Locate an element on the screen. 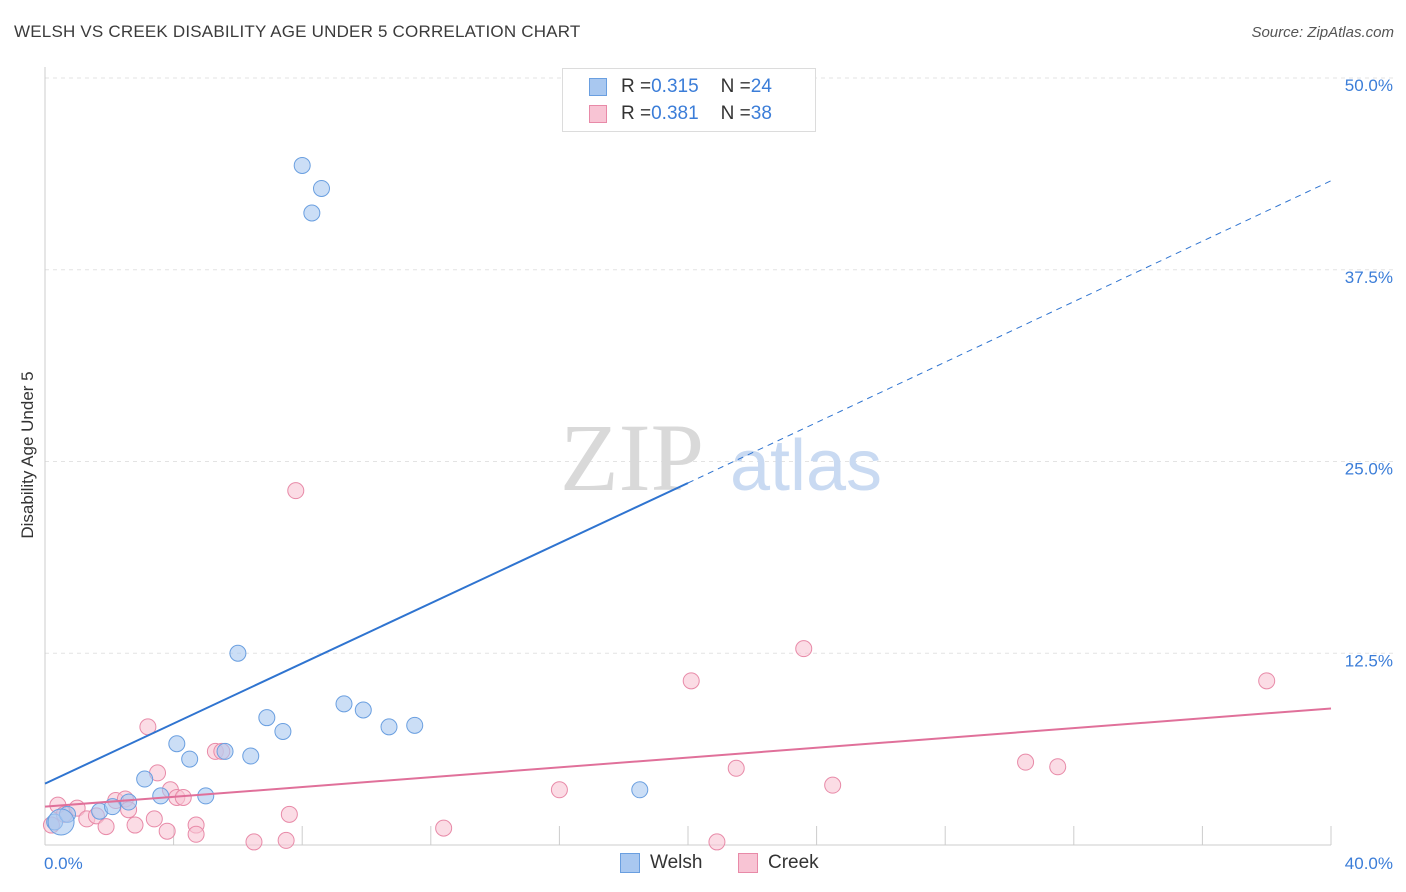 Image resolution: width=1406 pixels, height=892 pixels. y-axis-label: Disability Age Under 5 is located at coordinates (27, 455).